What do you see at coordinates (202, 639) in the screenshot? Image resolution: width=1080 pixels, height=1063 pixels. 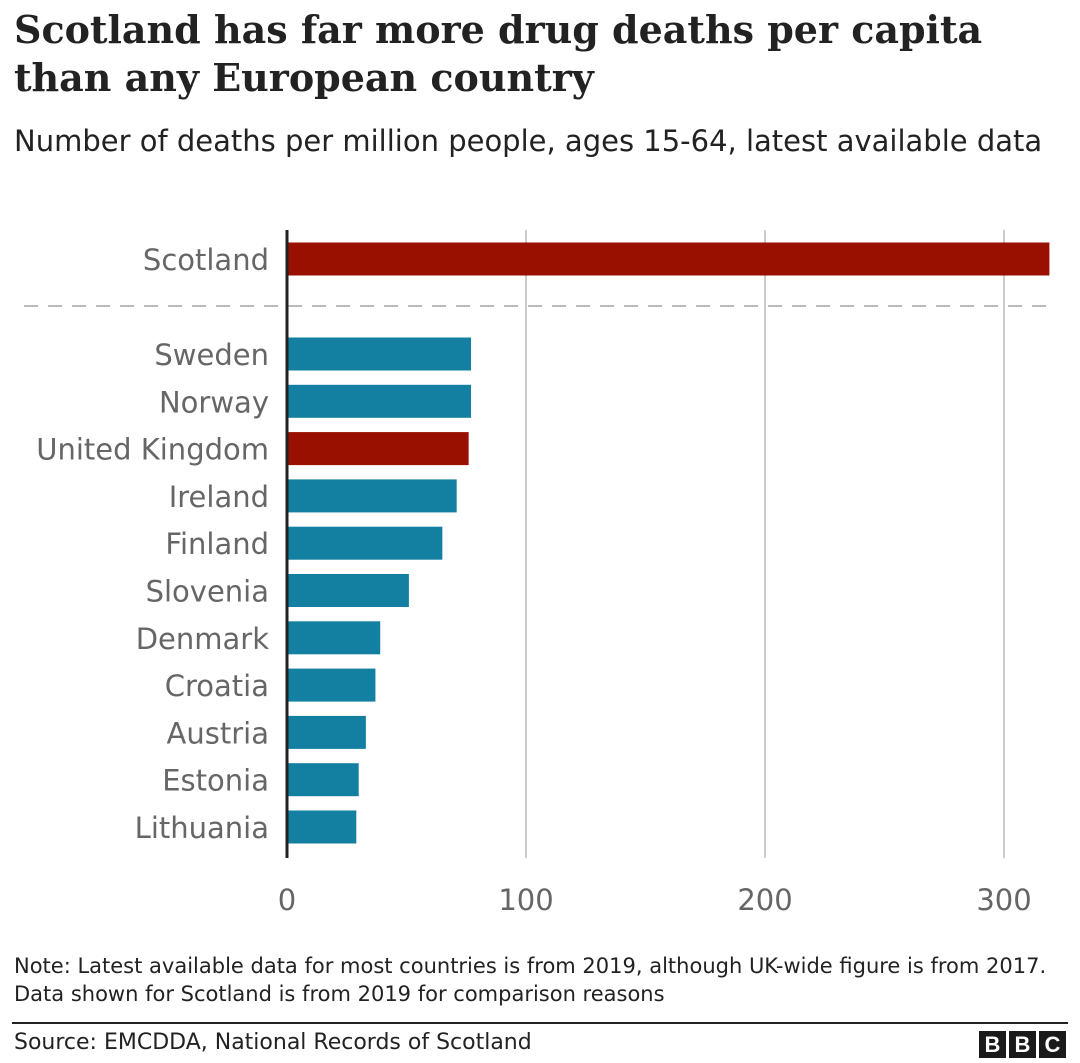 I see `category-label: Denmark` at bounding box center [202, 639].